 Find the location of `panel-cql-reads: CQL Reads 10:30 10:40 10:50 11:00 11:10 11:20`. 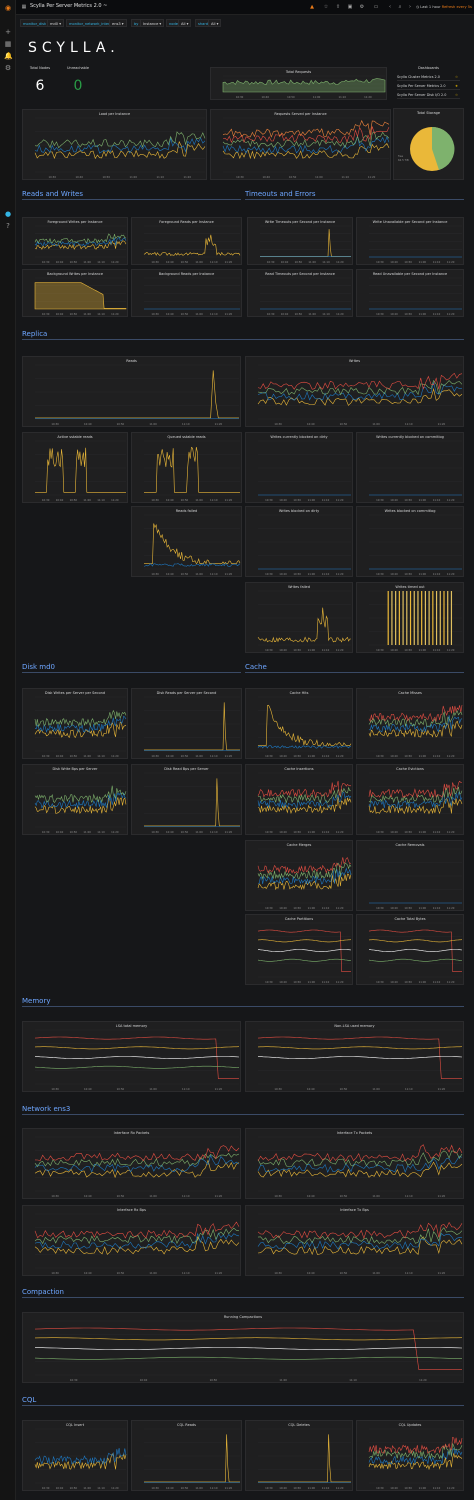

panel-cql-reads: CQL Reads 10:30 10:40 10:50 11:00 11:10 11:20 is located at coordinates (186, 1455).